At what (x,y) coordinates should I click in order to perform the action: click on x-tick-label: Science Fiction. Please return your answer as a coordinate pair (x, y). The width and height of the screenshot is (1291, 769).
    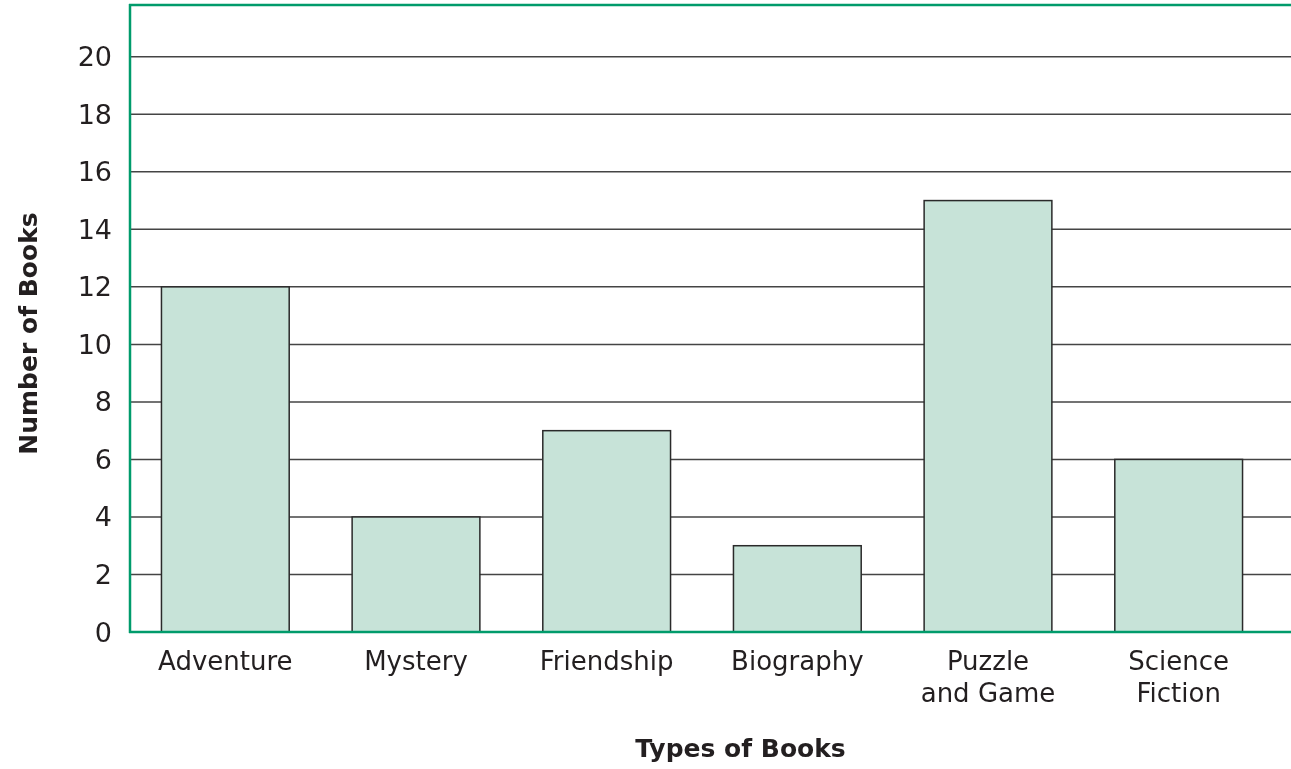
    Looking at the image, I should click on (1179, 677).